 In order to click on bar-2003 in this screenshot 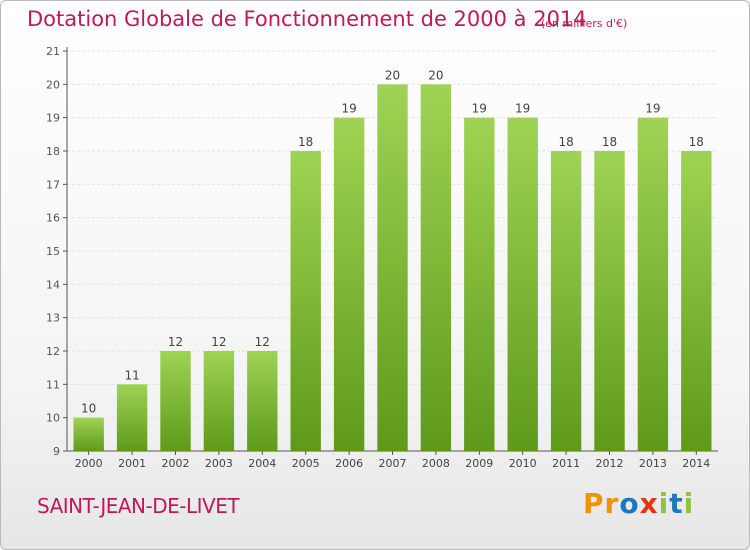, I will do `click(219, 401)`.